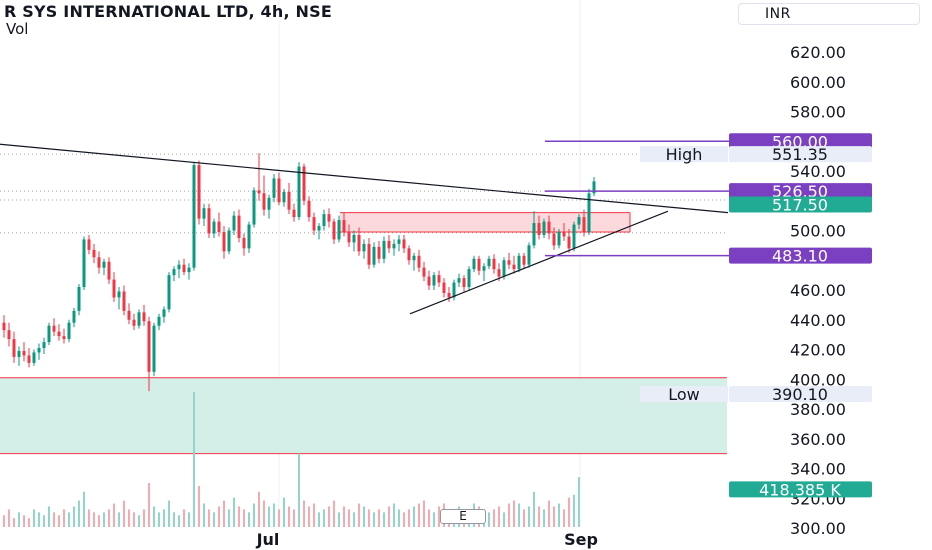  What do you see at coordinates (17, 29) in the screenshot?
I see `volume-indicator-label: Vol` at bounding box center [17, 29].